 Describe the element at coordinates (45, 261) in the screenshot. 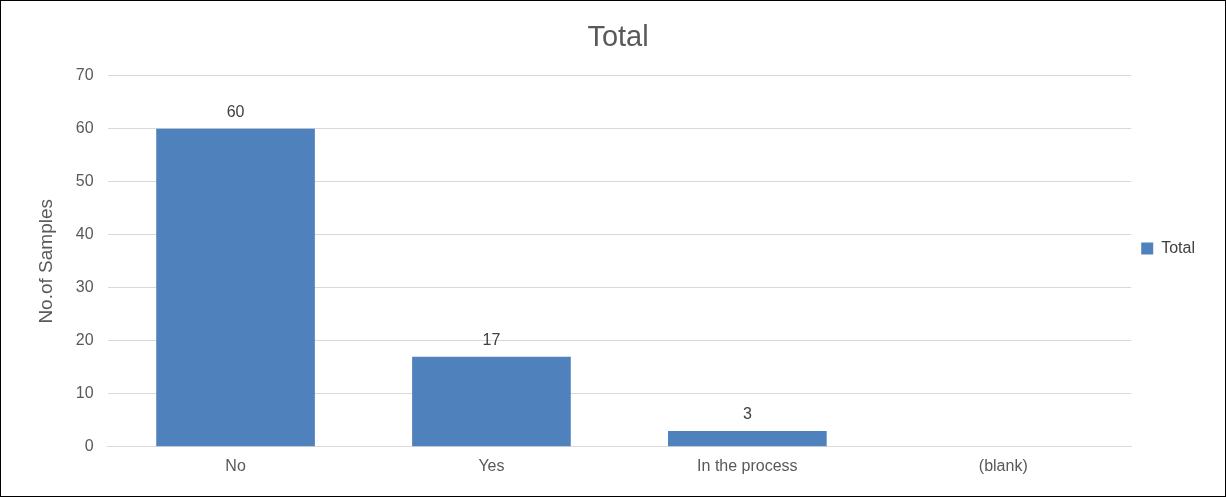

I see `y-axis-title: No.of Samples` at that location.